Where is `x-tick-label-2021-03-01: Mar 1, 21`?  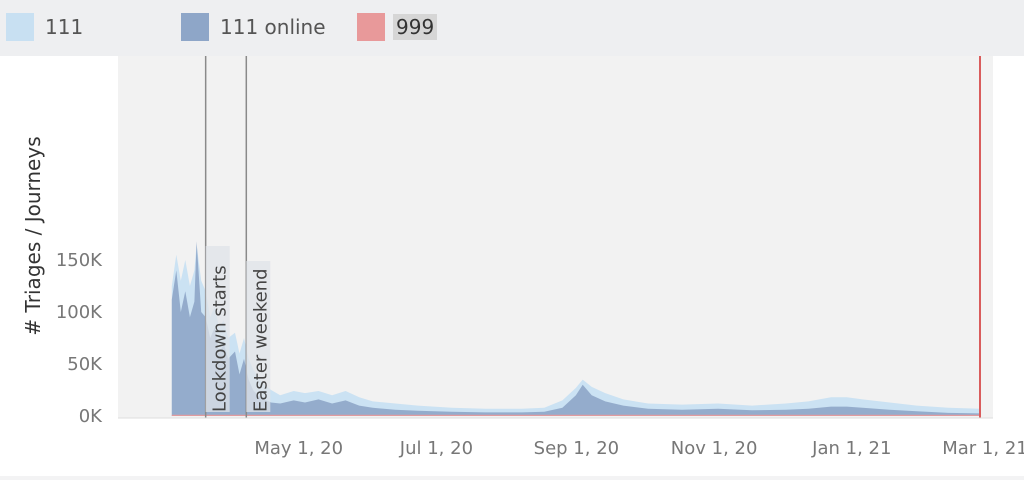
x-tick-label-2021-03-01: Mar 1, 21 is located at coordinates (983, 448).